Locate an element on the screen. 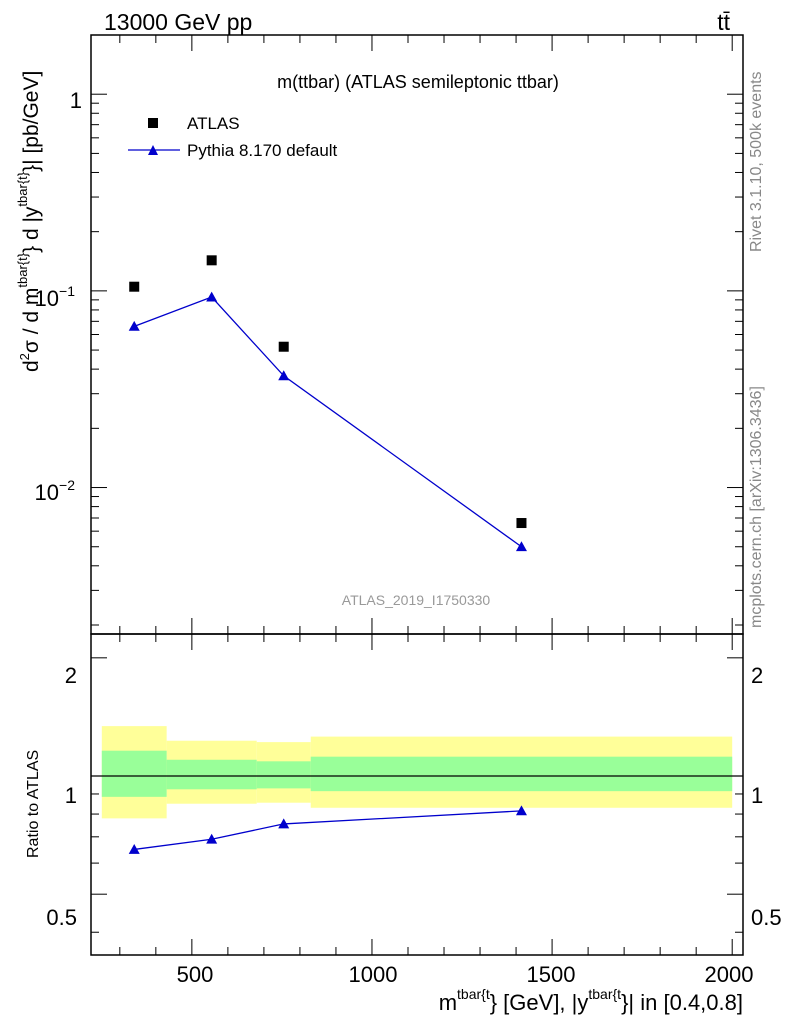 Image resolution: width=786 pixels, height=1024 pixels. legend-mc-marker is located at coordinates (153, 150).